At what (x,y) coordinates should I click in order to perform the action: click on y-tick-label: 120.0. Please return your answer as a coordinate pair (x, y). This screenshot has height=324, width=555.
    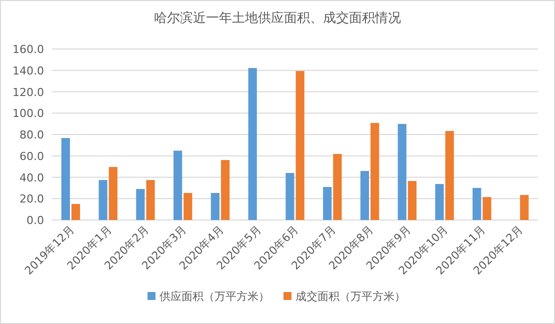
    Looking at the image, I should click on (28, 92).